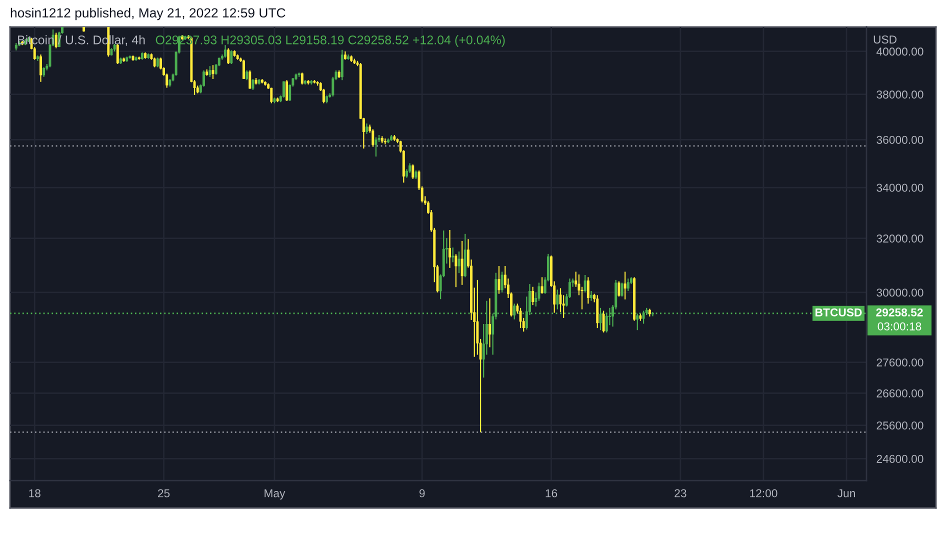 This screenshot has height=544, width=946. I want to click on y-tick-label: 40000.00, so click(900, 52).